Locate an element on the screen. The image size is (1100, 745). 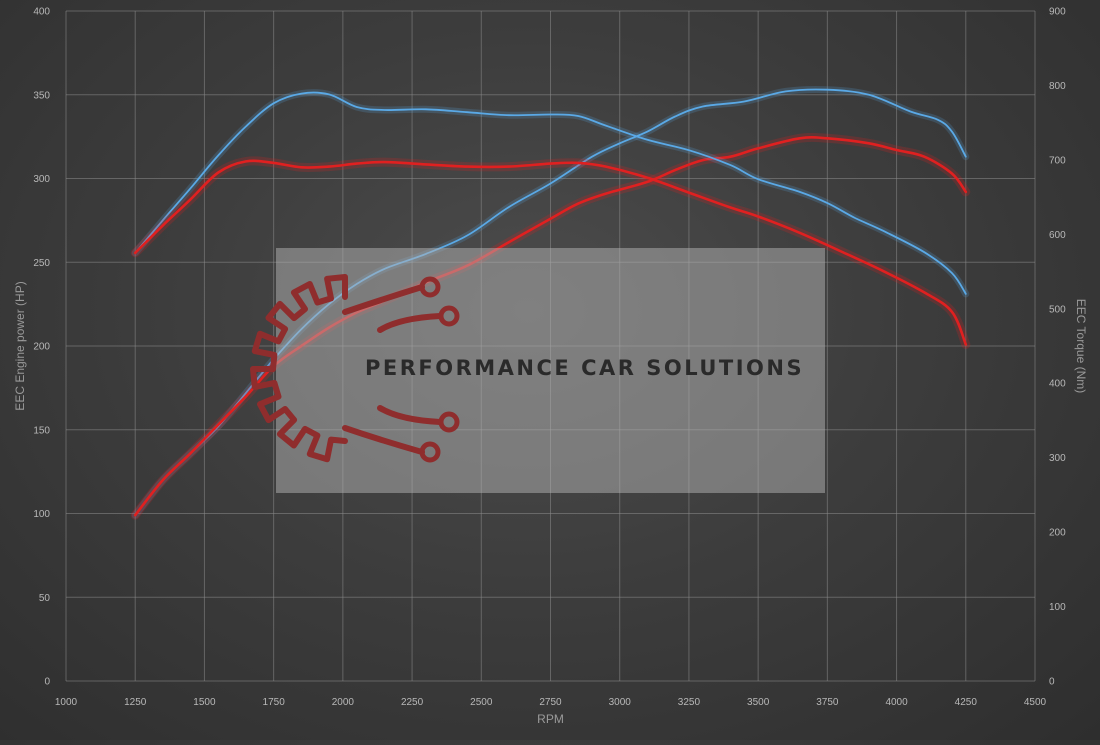
left-tick-label: 400 is located at coordinates (41, 12).